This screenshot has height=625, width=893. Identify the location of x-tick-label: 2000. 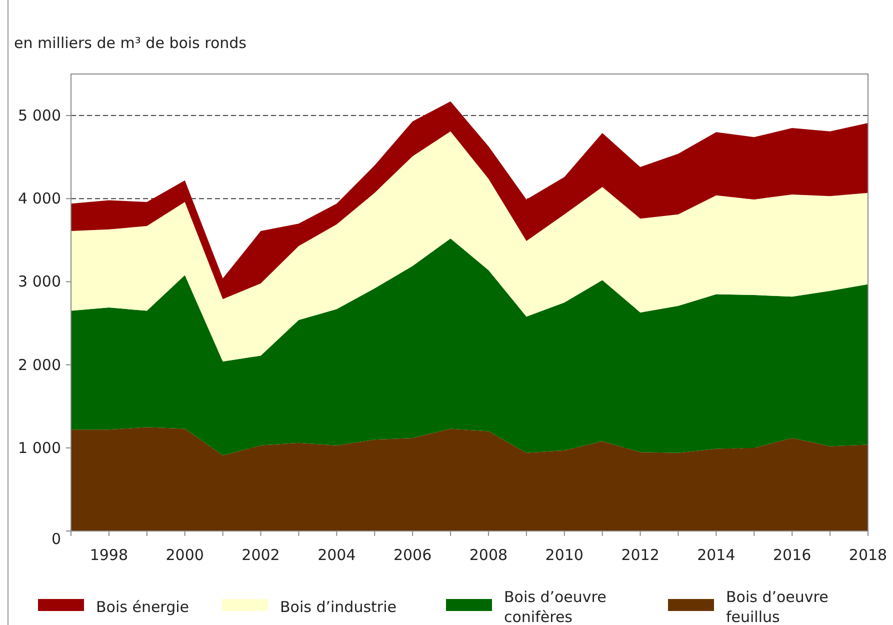
(185, 555).